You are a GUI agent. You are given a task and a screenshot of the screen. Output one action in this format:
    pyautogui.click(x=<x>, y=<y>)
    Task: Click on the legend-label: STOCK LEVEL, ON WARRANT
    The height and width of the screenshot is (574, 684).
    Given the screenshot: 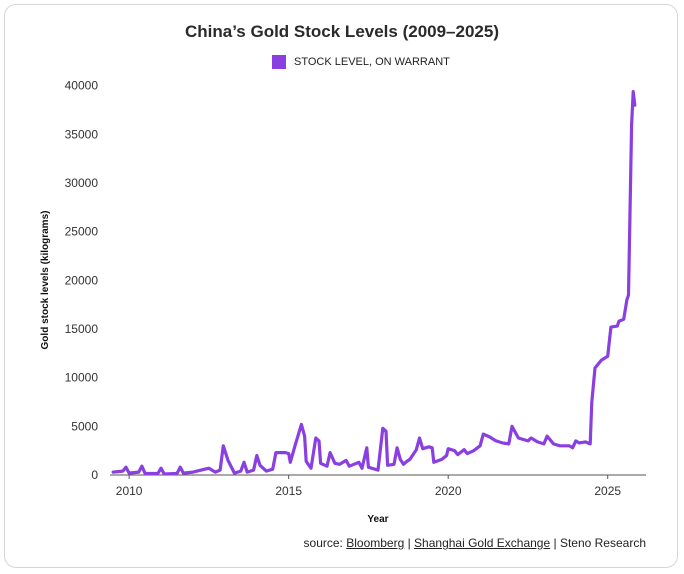 What is the action you would take?
    pyautogui.click(x=372, y=62)
    